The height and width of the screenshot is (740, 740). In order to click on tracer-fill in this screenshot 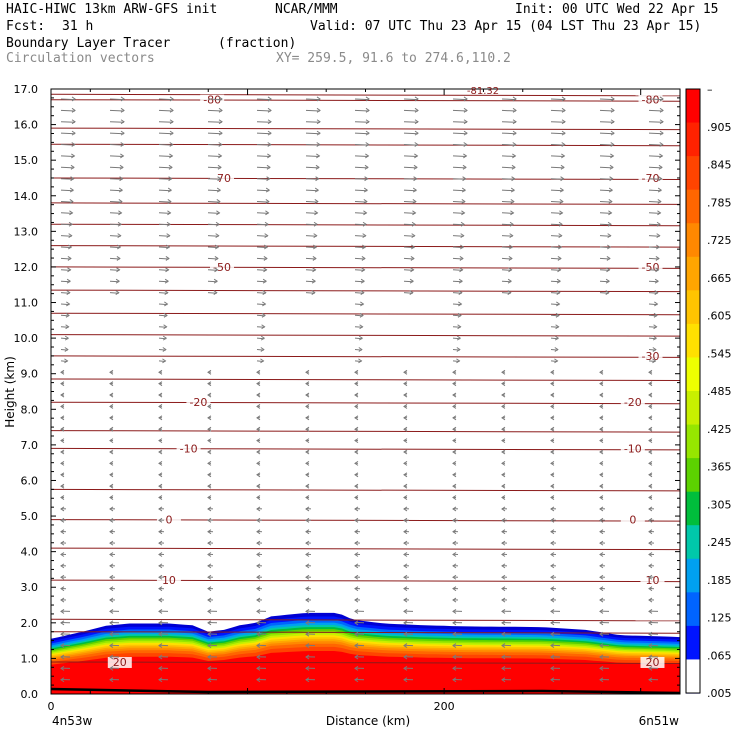, I will do `click(365, 653)`.